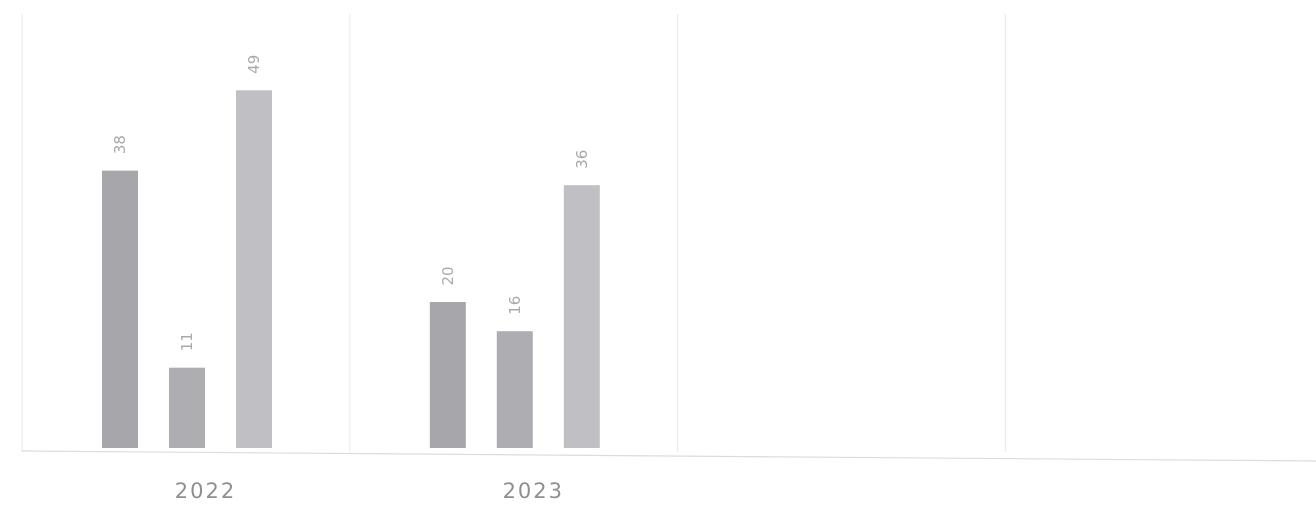  What do you see at coordinates (369, 491) in the screenshot?
I see `category-labels-group: 2022 2023` at bounding box center [369, 491].